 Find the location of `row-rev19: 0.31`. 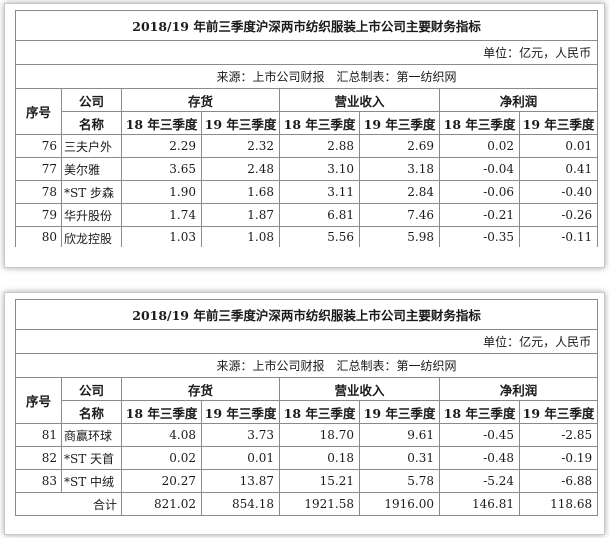

row-rev19: 0.31 is located at coordinates (399, 458).